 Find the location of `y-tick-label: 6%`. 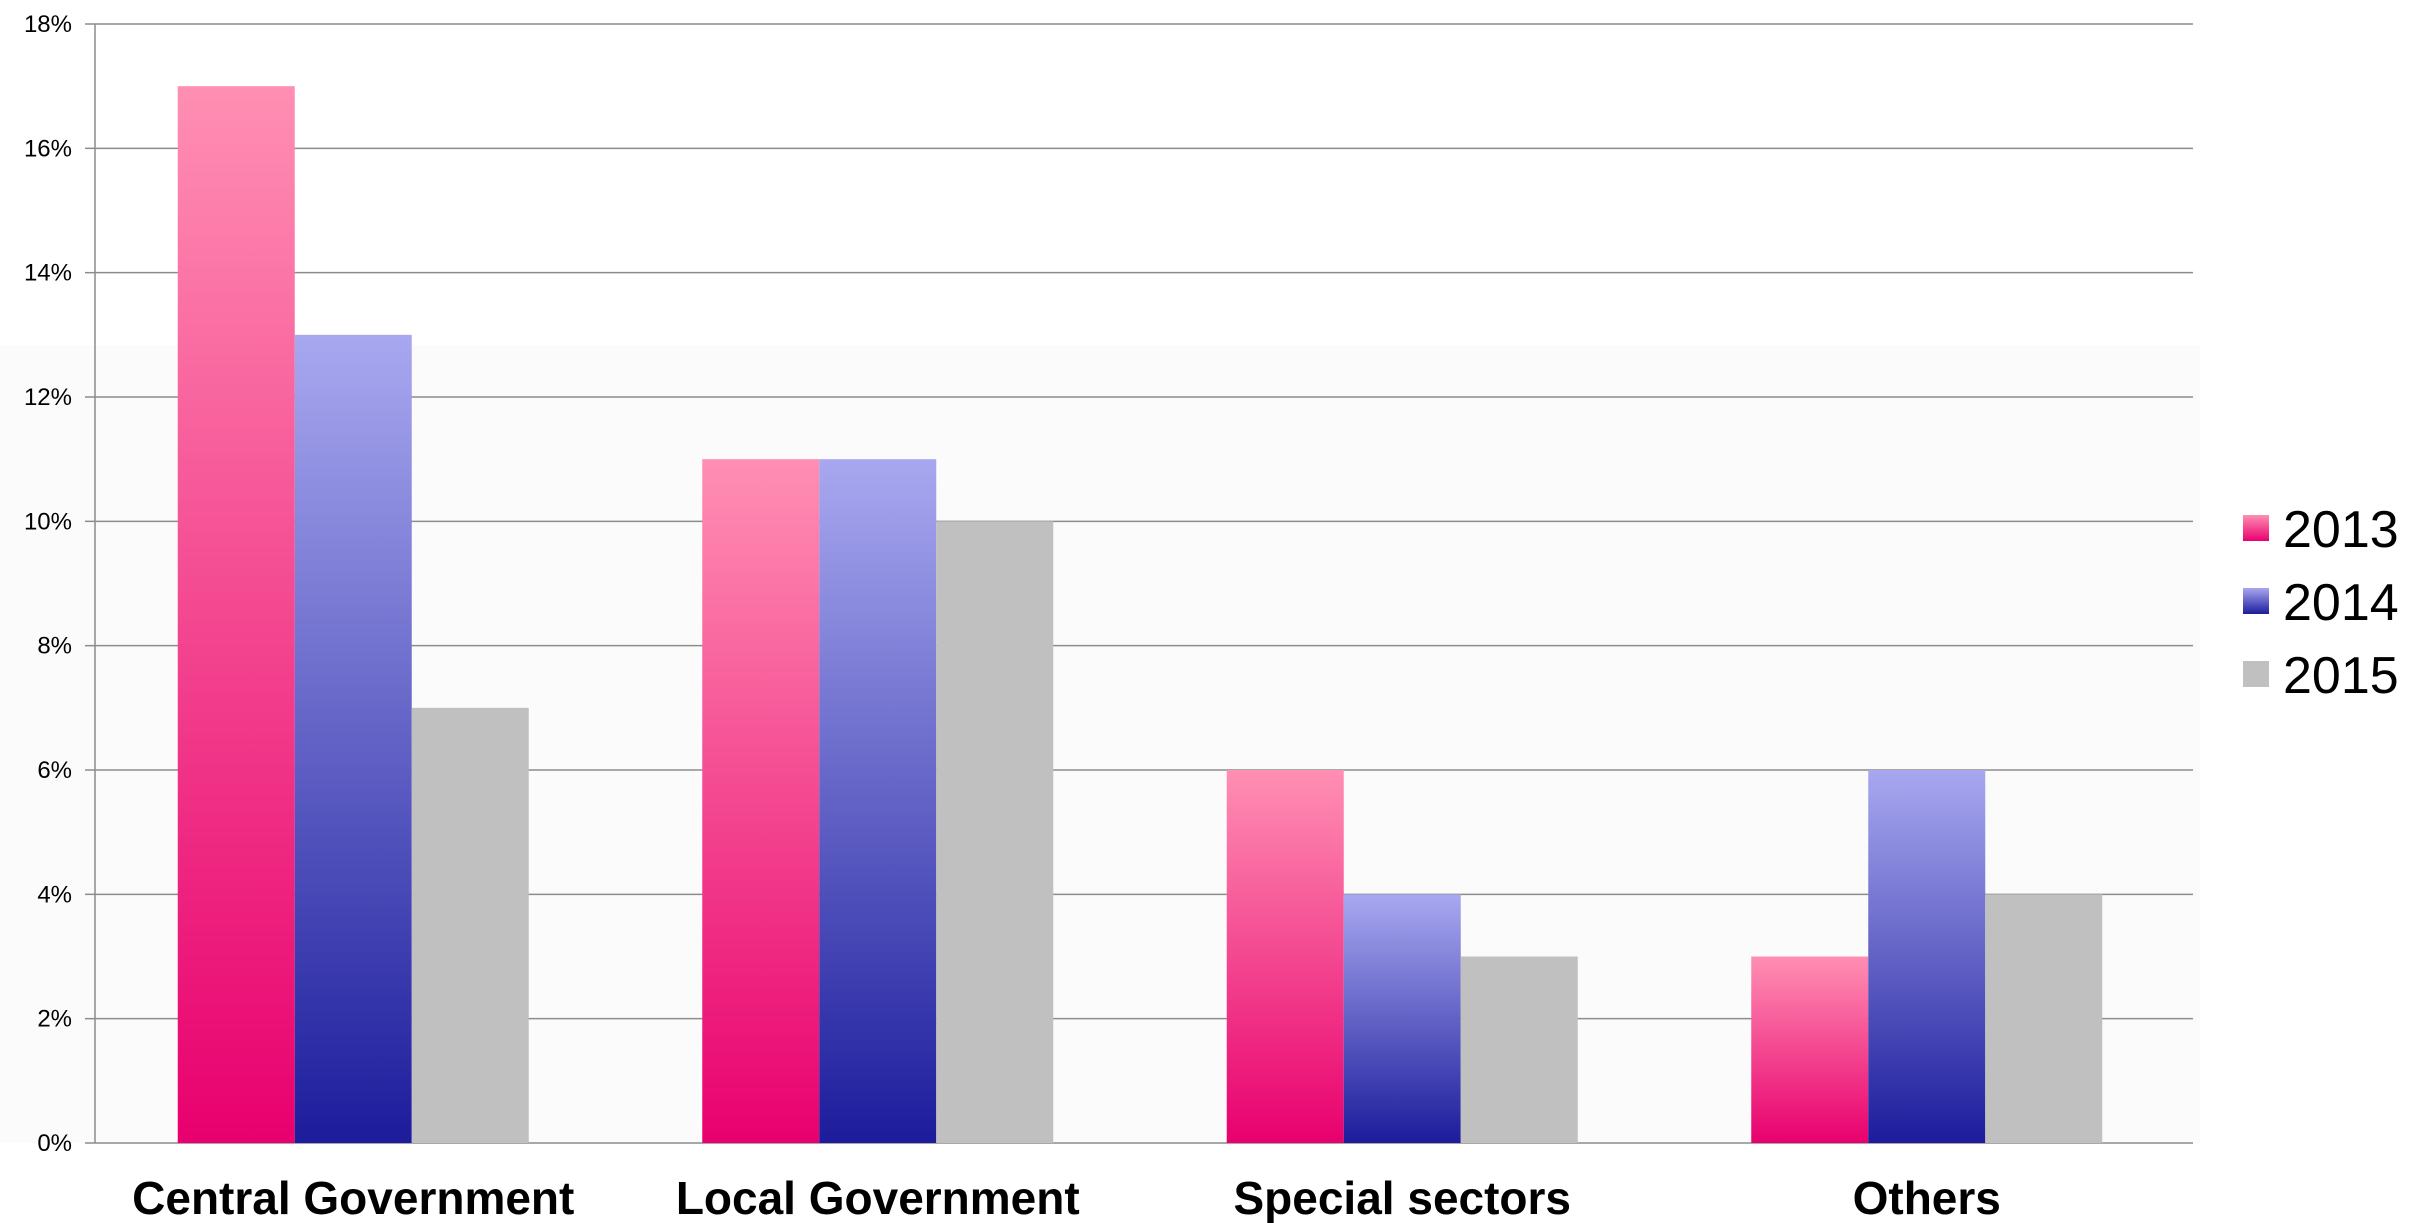

y-tick-label: 6% is located at coordinates (54, 770).